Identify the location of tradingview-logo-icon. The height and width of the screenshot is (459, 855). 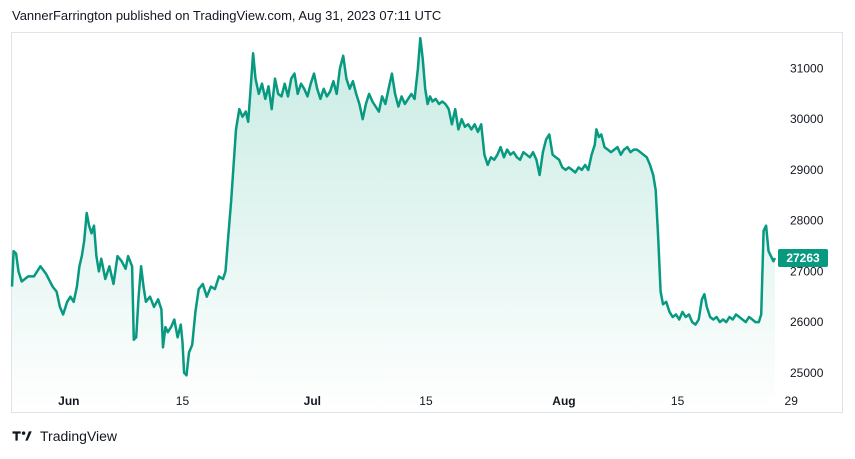
(22, 436).